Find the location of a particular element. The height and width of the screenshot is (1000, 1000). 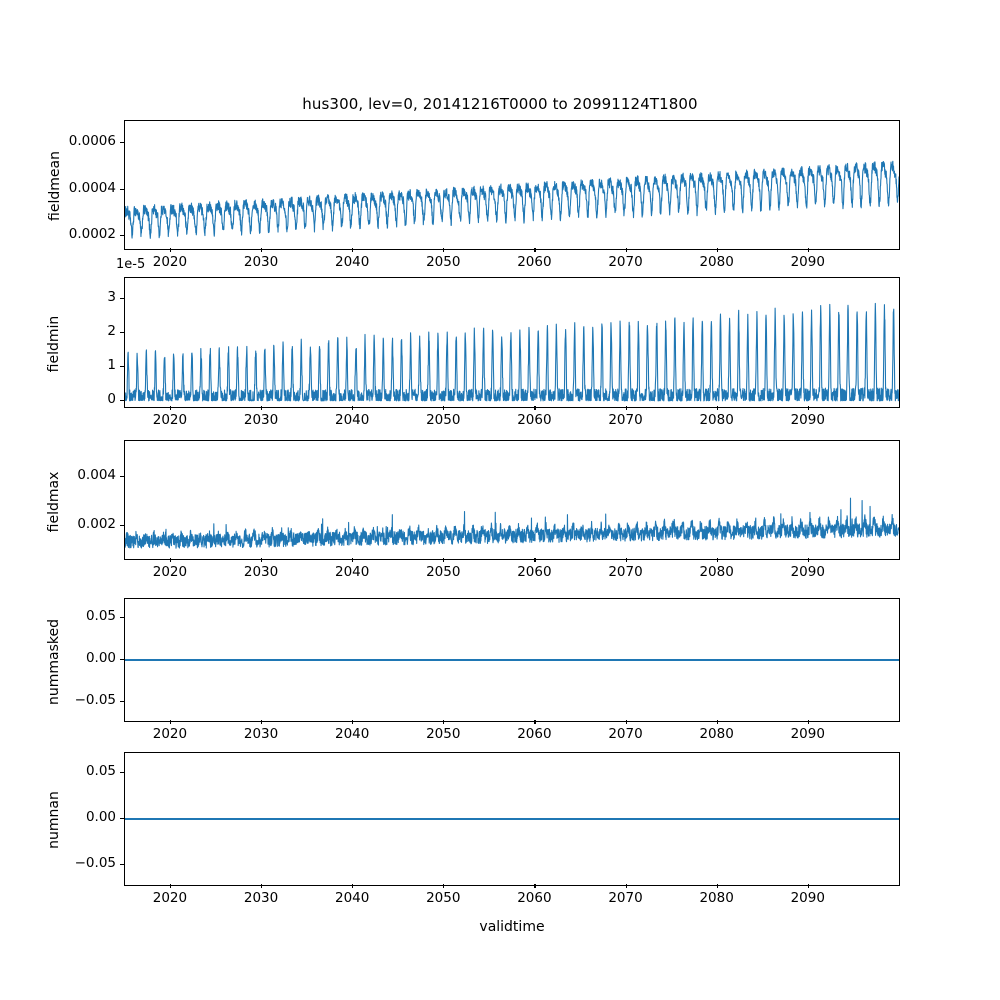

xtick-fieldmin-2060: 2060 is located at coordinates (534, 420).